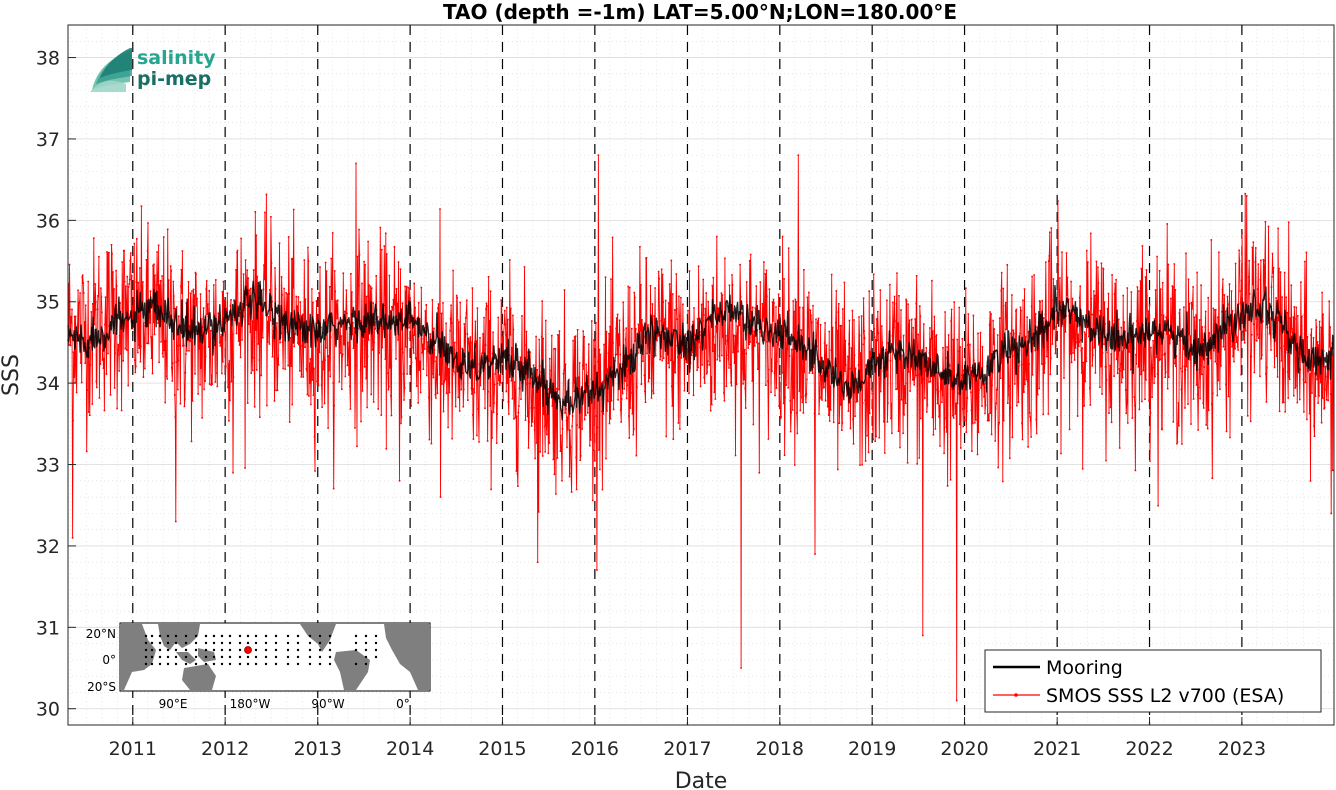 Image resolution: width=1336 pixels, height=790 pixels. Describe the element at coordinates (48, 710) in the screenshot. I see `y-tick-label: 30` at that location.